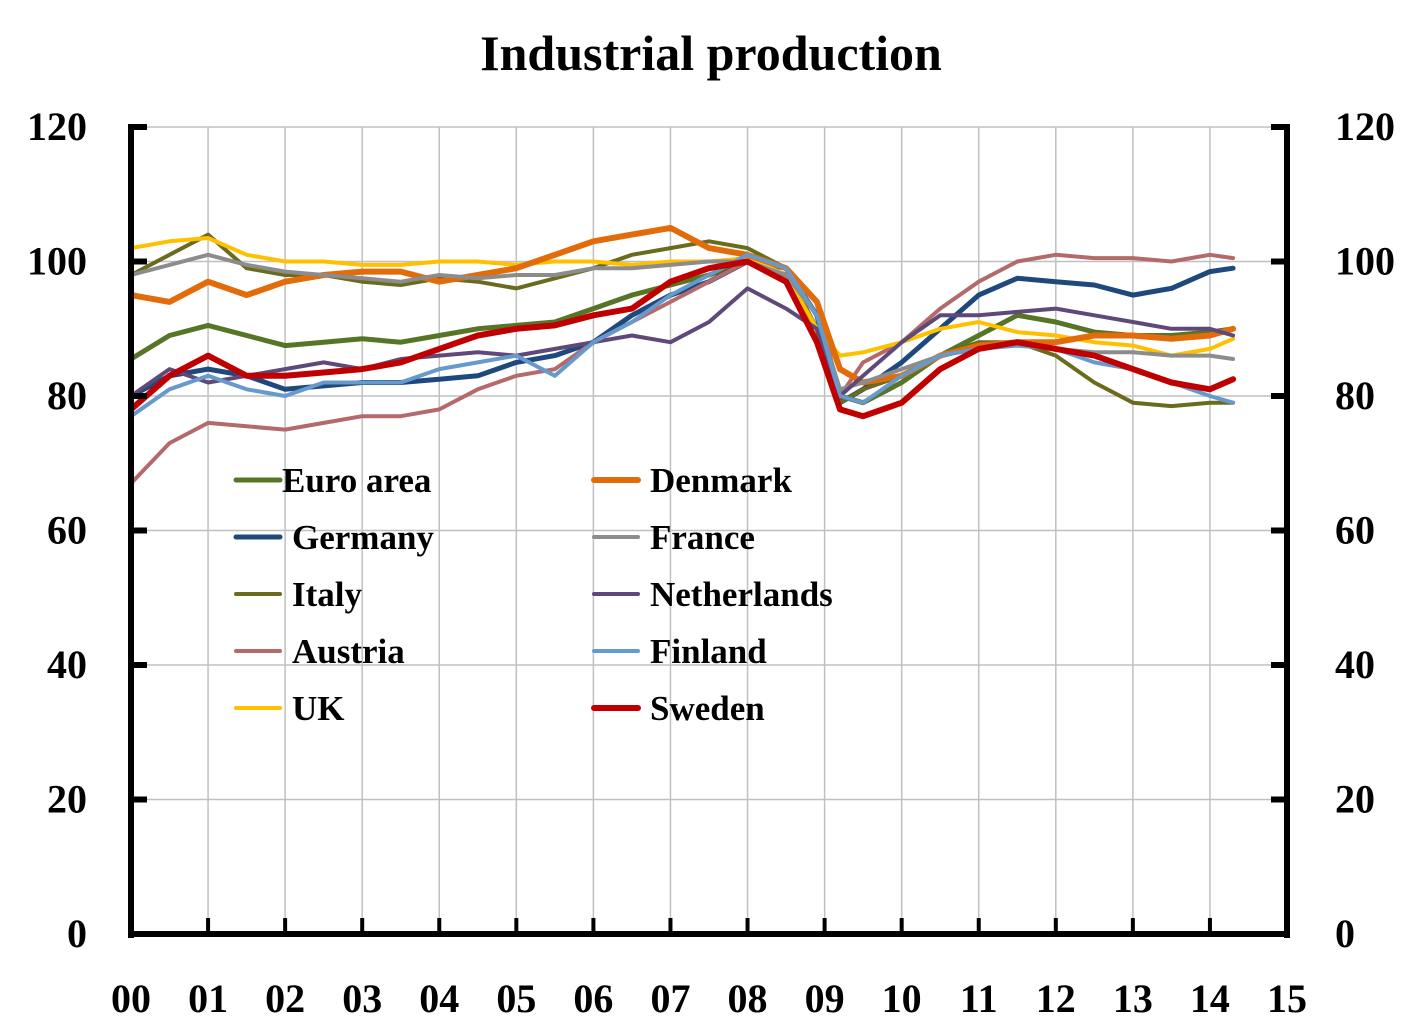  I want to click on y-tick-label-left: 20, so click(67, 799).